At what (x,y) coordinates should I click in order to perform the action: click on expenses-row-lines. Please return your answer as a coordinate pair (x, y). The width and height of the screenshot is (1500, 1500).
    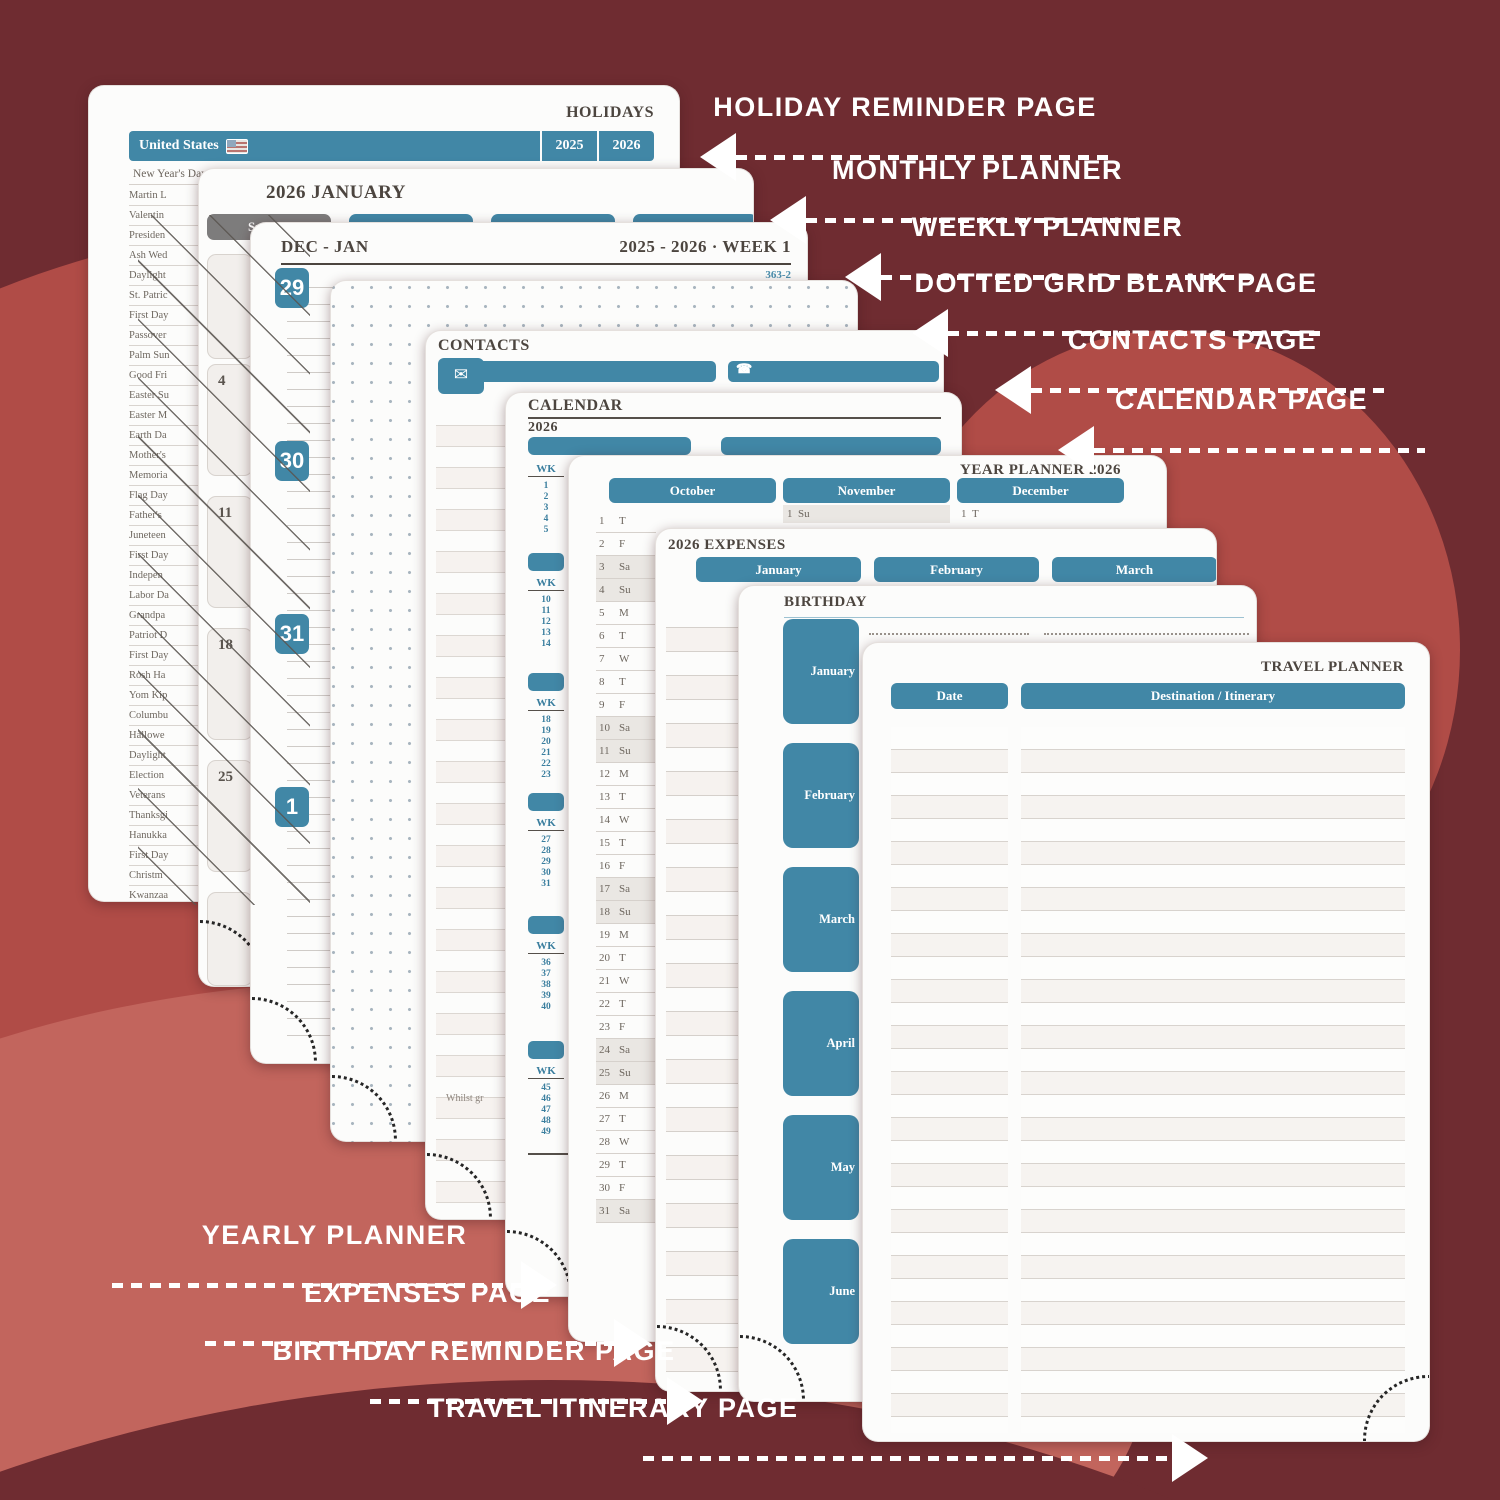
    Looking at the image, I should click on (702, 989).